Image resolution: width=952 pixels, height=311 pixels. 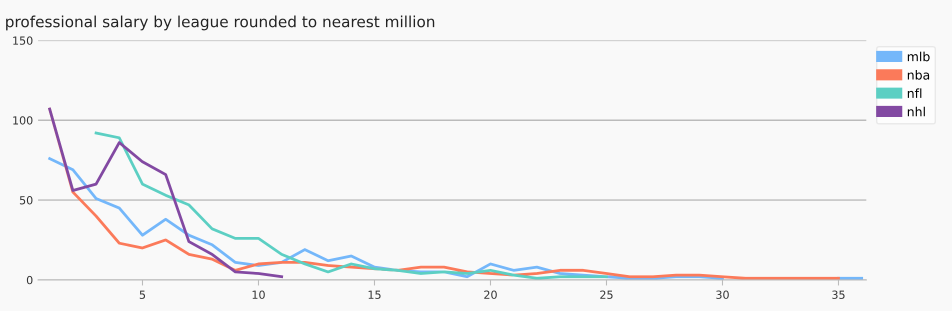 I want to click on x-tick-label: 15, so click(x=374, y=294).